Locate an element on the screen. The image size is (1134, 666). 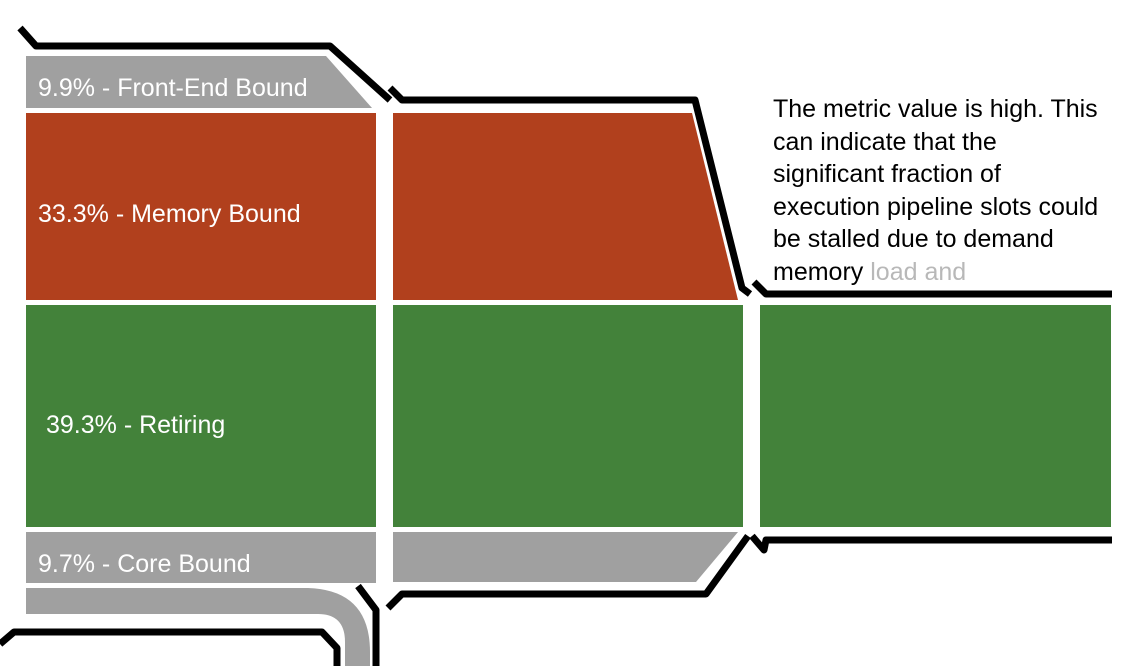
note-faded-text: load and is located at coordinates (918, 271).